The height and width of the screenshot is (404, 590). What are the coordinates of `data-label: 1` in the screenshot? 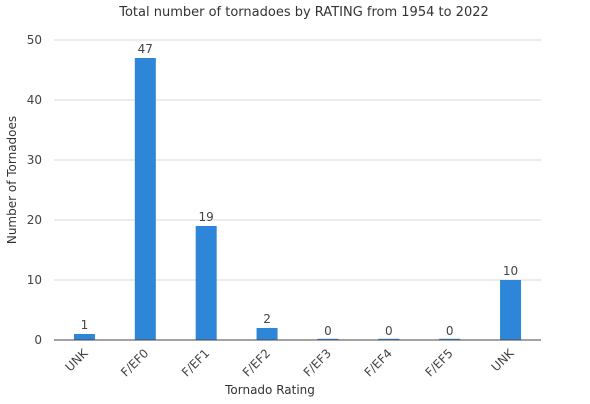 It's located at (85, 325).